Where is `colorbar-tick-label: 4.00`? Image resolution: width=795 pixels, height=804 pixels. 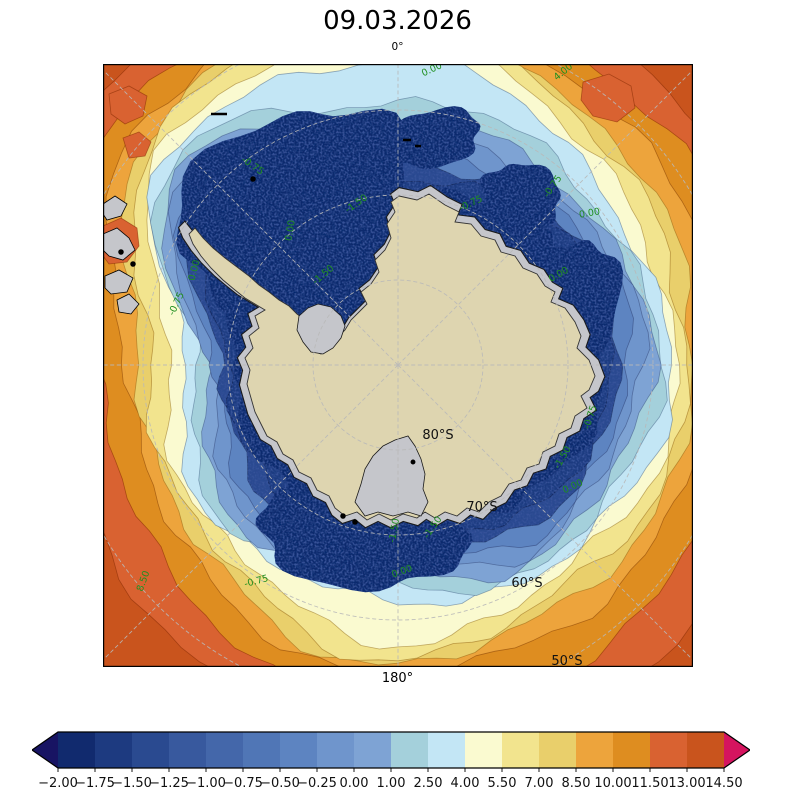
colorbar-tick-label: 4.00 is located at coordinates (465, 783).